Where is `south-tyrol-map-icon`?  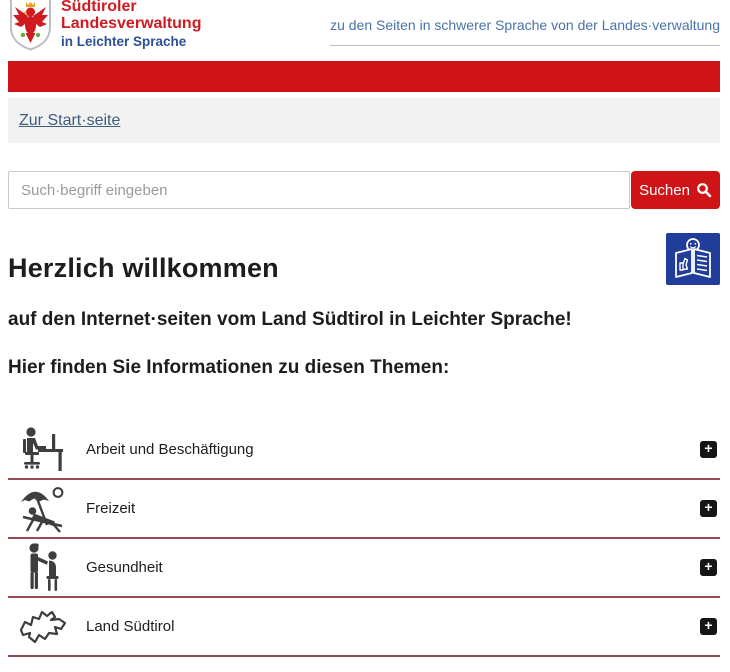
south-tyrol-map-icon is located at coordinates (43, 627).